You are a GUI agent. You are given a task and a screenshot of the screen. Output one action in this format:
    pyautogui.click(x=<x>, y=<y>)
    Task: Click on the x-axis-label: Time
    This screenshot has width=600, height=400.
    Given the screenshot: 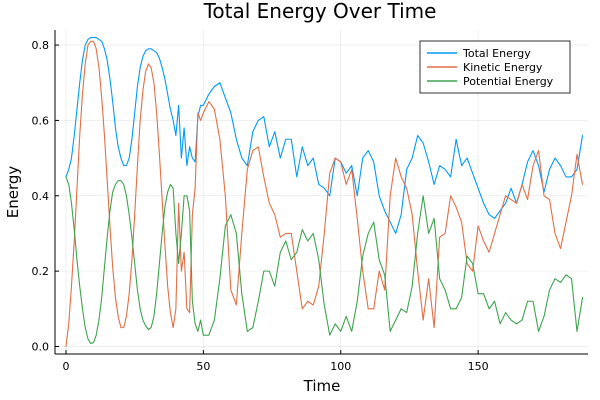 What is the action you would take?
    pyautogui.click(x=322, y=386)
    